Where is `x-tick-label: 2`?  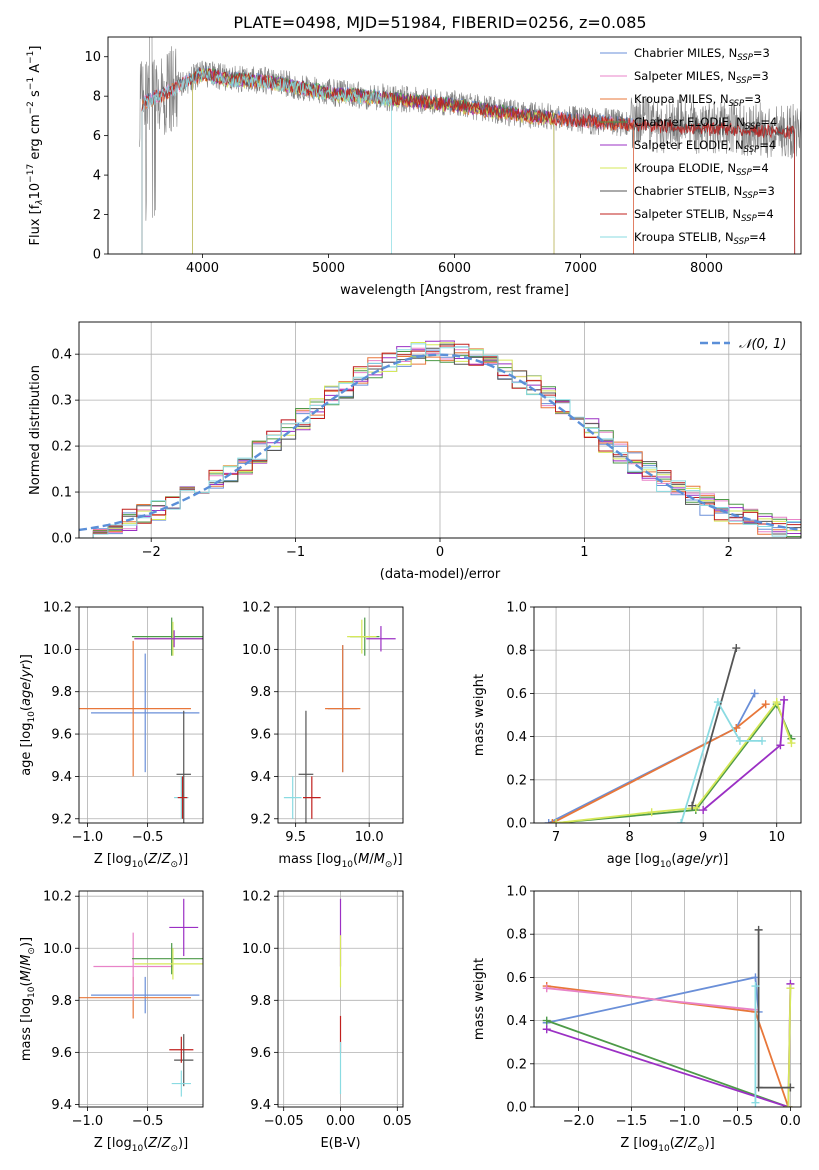 x-tick-label: 2 is located at coordinates (729, 552).